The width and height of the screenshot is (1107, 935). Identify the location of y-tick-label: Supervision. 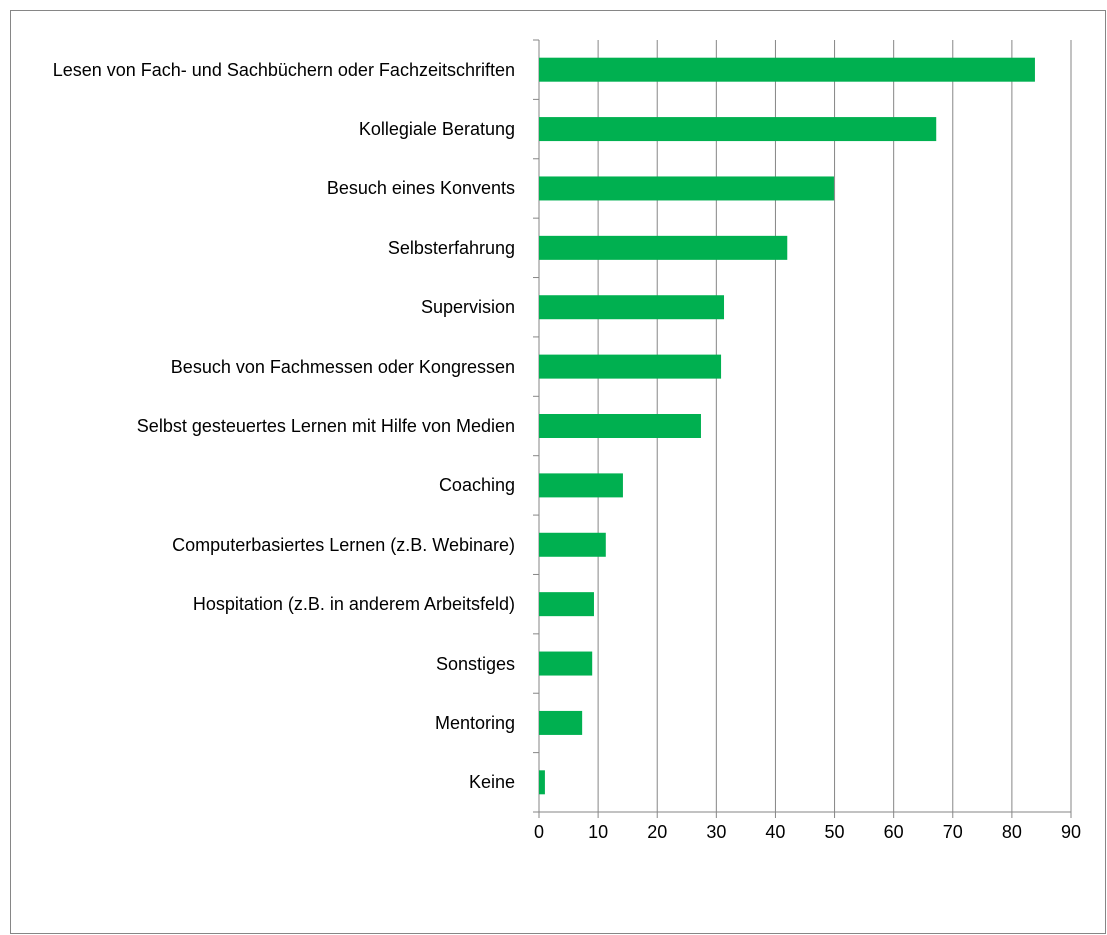
(467, 307).